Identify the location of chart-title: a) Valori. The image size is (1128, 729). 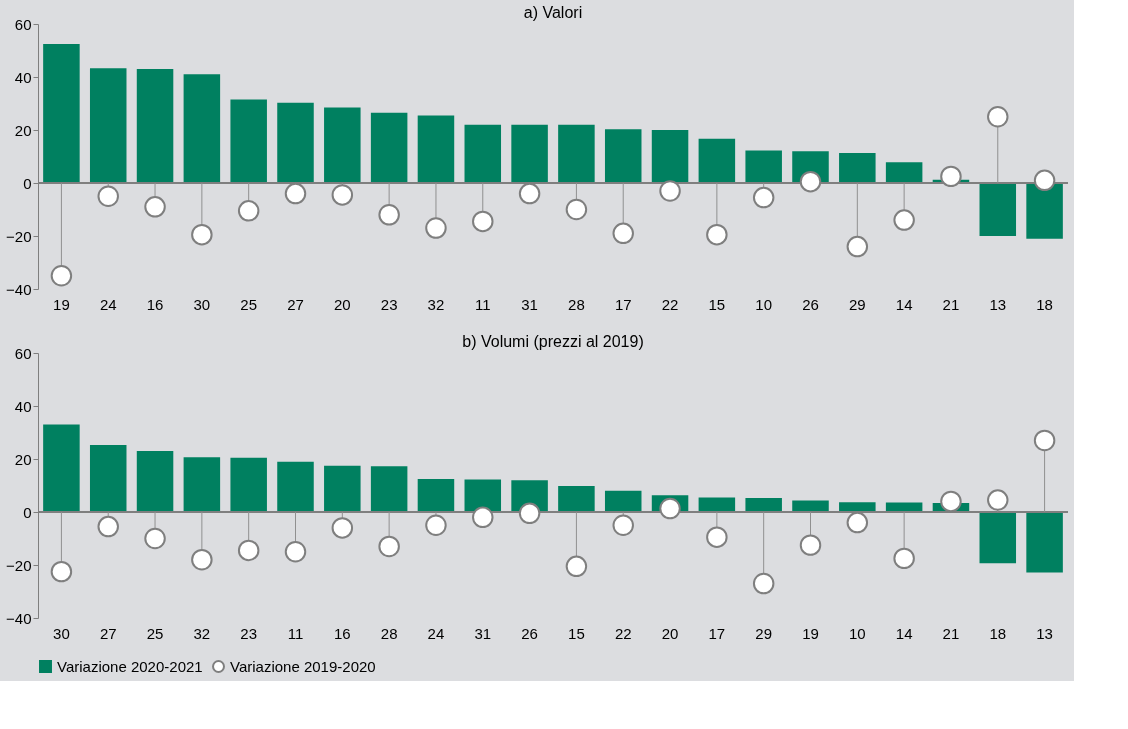
(553, 12).